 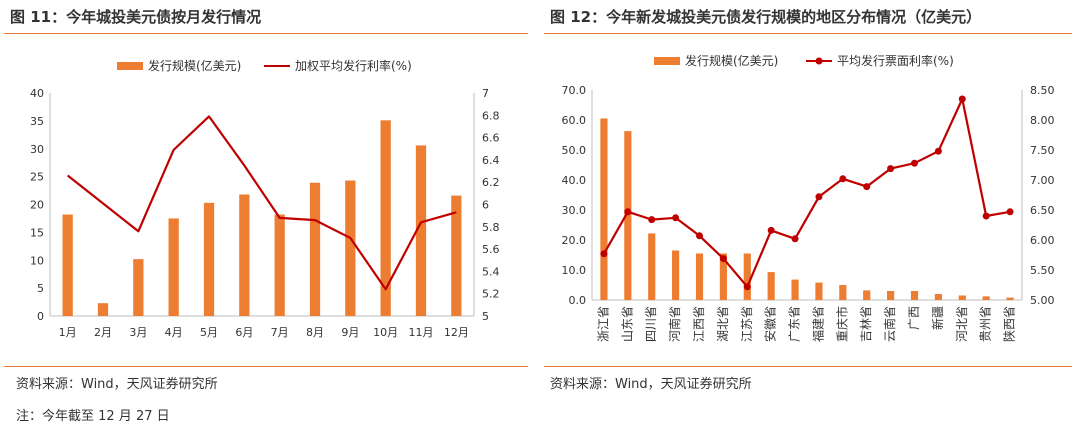 What do you see at coordinates (1042, 180) in the screenshot?
I see `y-right-tick-label: 7.00` at bounding box center [1042, 180].